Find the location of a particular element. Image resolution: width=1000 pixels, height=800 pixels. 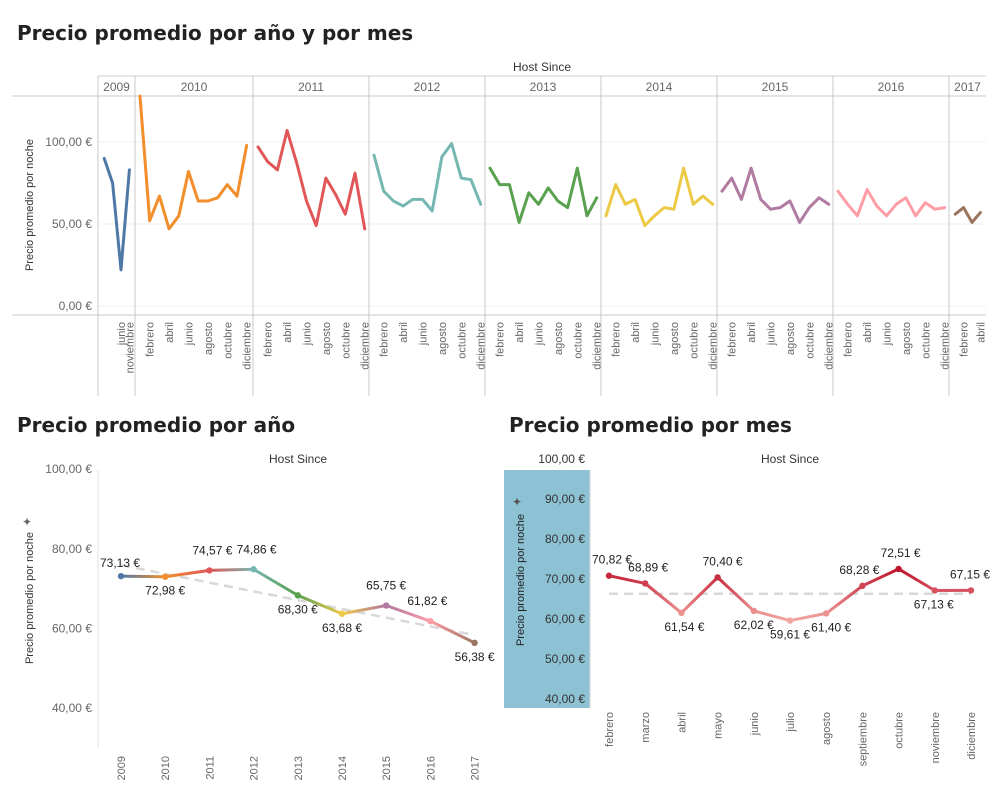

month-header-label: Host Since is located at coordinates (790, 459).